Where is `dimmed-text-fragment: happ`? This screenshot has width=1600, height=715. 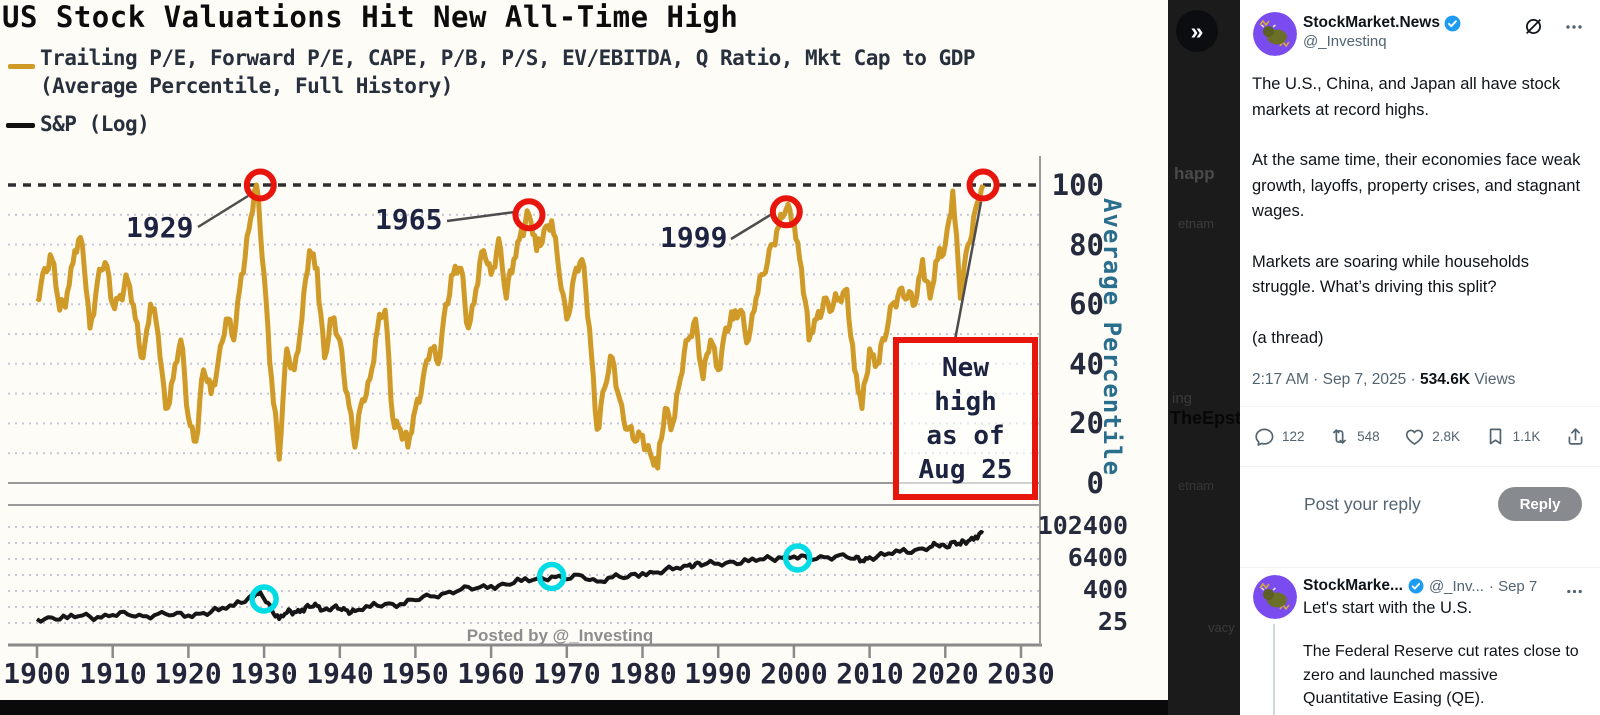 dimmed-text-fragment: happ is located at coordinates (1194, 173).